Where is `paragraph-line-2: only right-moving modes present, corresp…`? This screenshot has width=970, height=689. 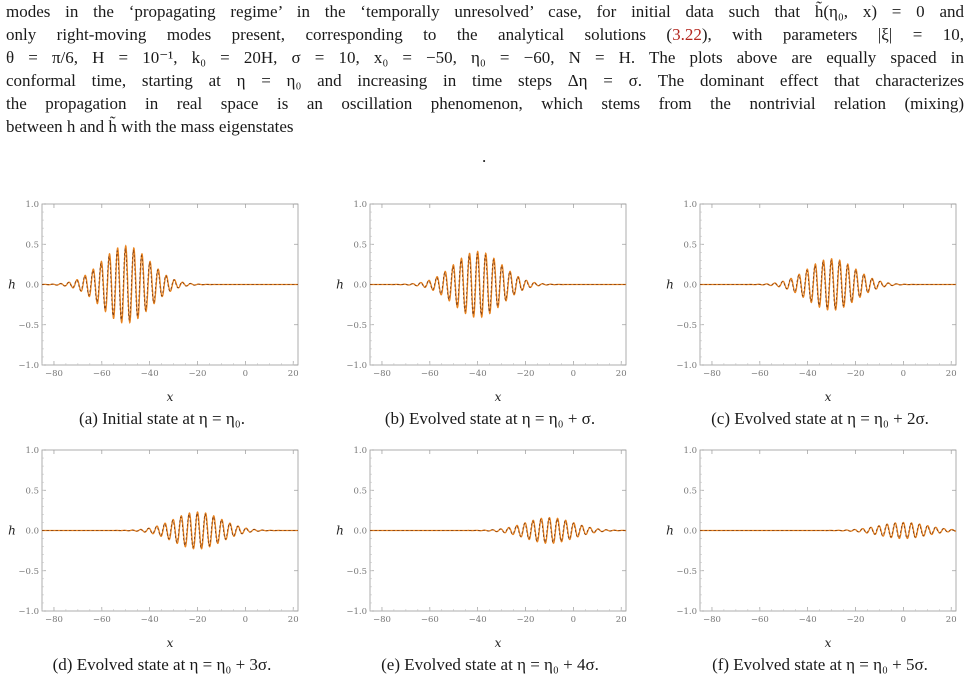 paragraph-line-2: only right-moving modes present, corresp… is located at coordinates (485, 34).